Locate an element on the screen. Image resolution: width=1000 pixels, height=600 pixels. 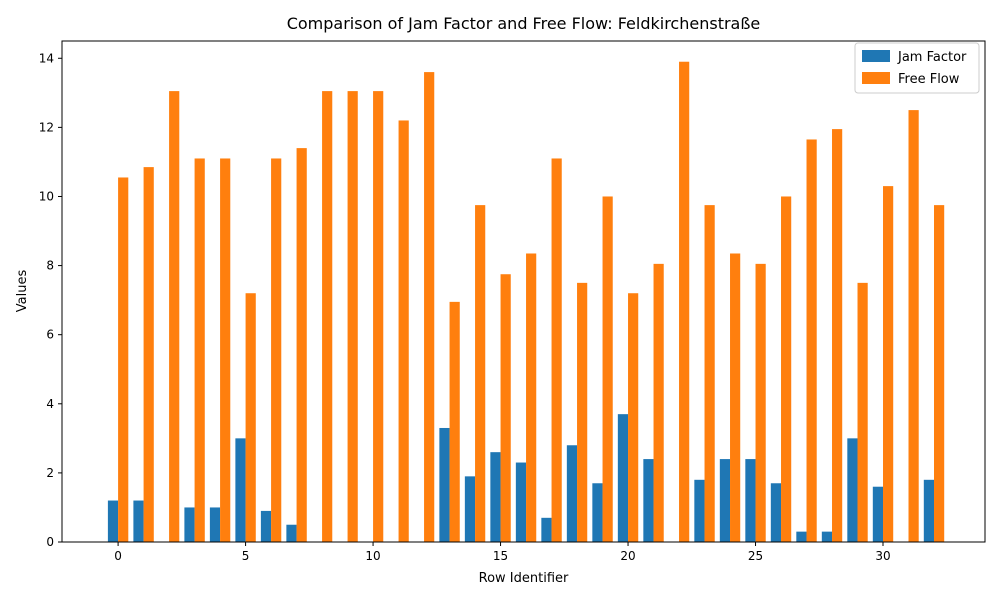
x-axis-title: Row Identifier is located at coordinates (524, 578).